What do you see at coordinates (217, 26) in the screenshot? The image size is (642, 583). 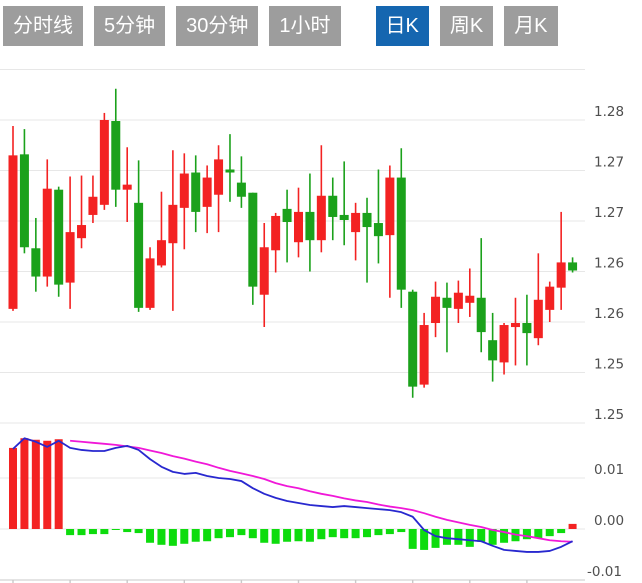 I see `tab-30min: 30分钟` at bounding box center [217, 26].